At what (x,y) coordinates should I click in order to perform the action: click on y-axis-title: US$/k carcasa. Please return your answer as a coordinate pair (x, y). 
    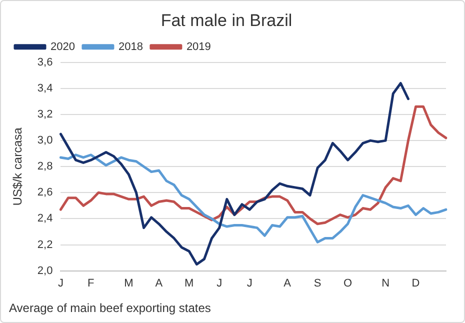
    Looking at the image, I should click on (17, 166).